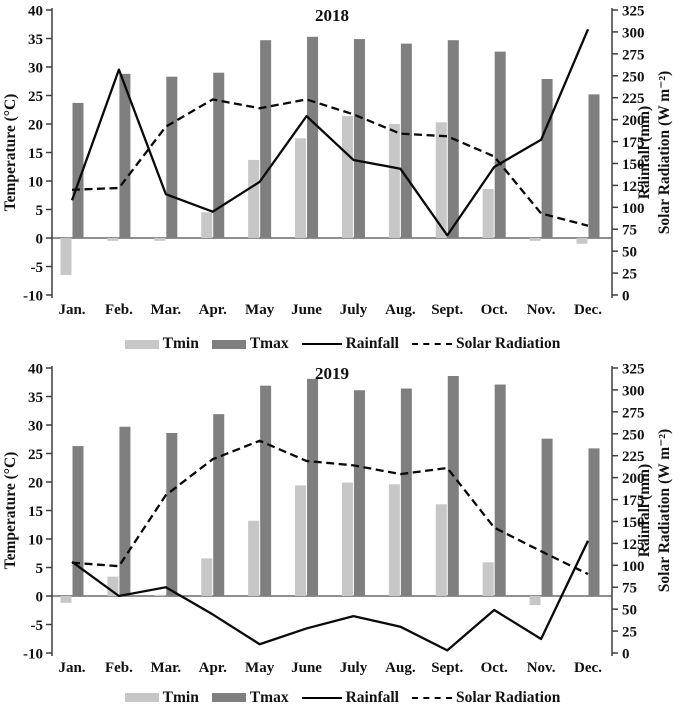 This screenshot has height=707, width=685. Describe the element at coordinates (633, 435) in the screenshot. I see `right-tick-label: 250` at that location.